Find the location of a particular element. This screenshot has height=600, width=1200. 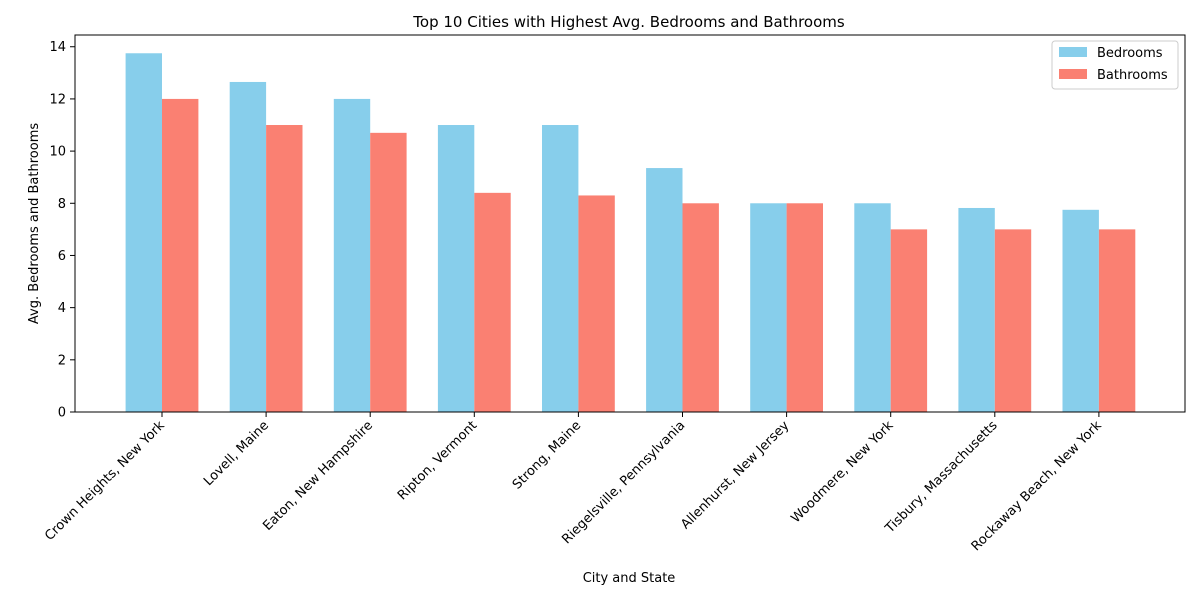

legend-label-bedrooms: Bedrooms is located at coordinates (1130, 53).